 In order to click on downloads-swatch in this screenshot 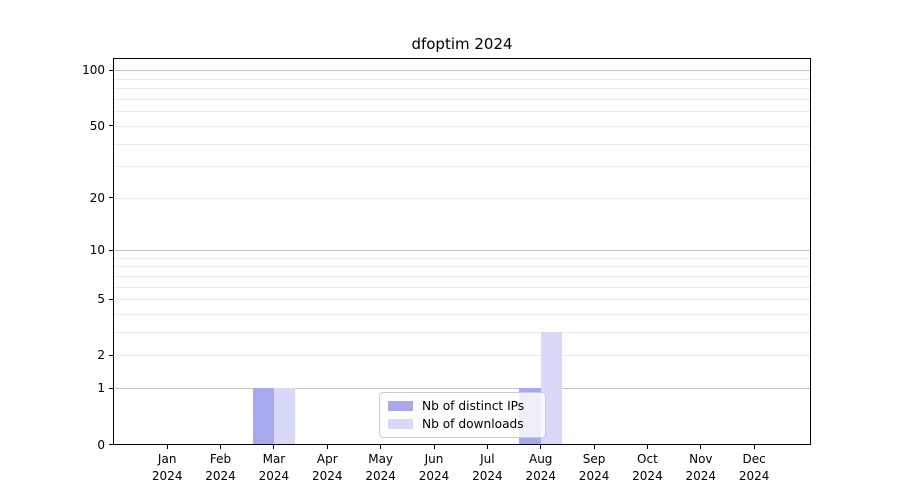, I will do `click(400, 423)`.